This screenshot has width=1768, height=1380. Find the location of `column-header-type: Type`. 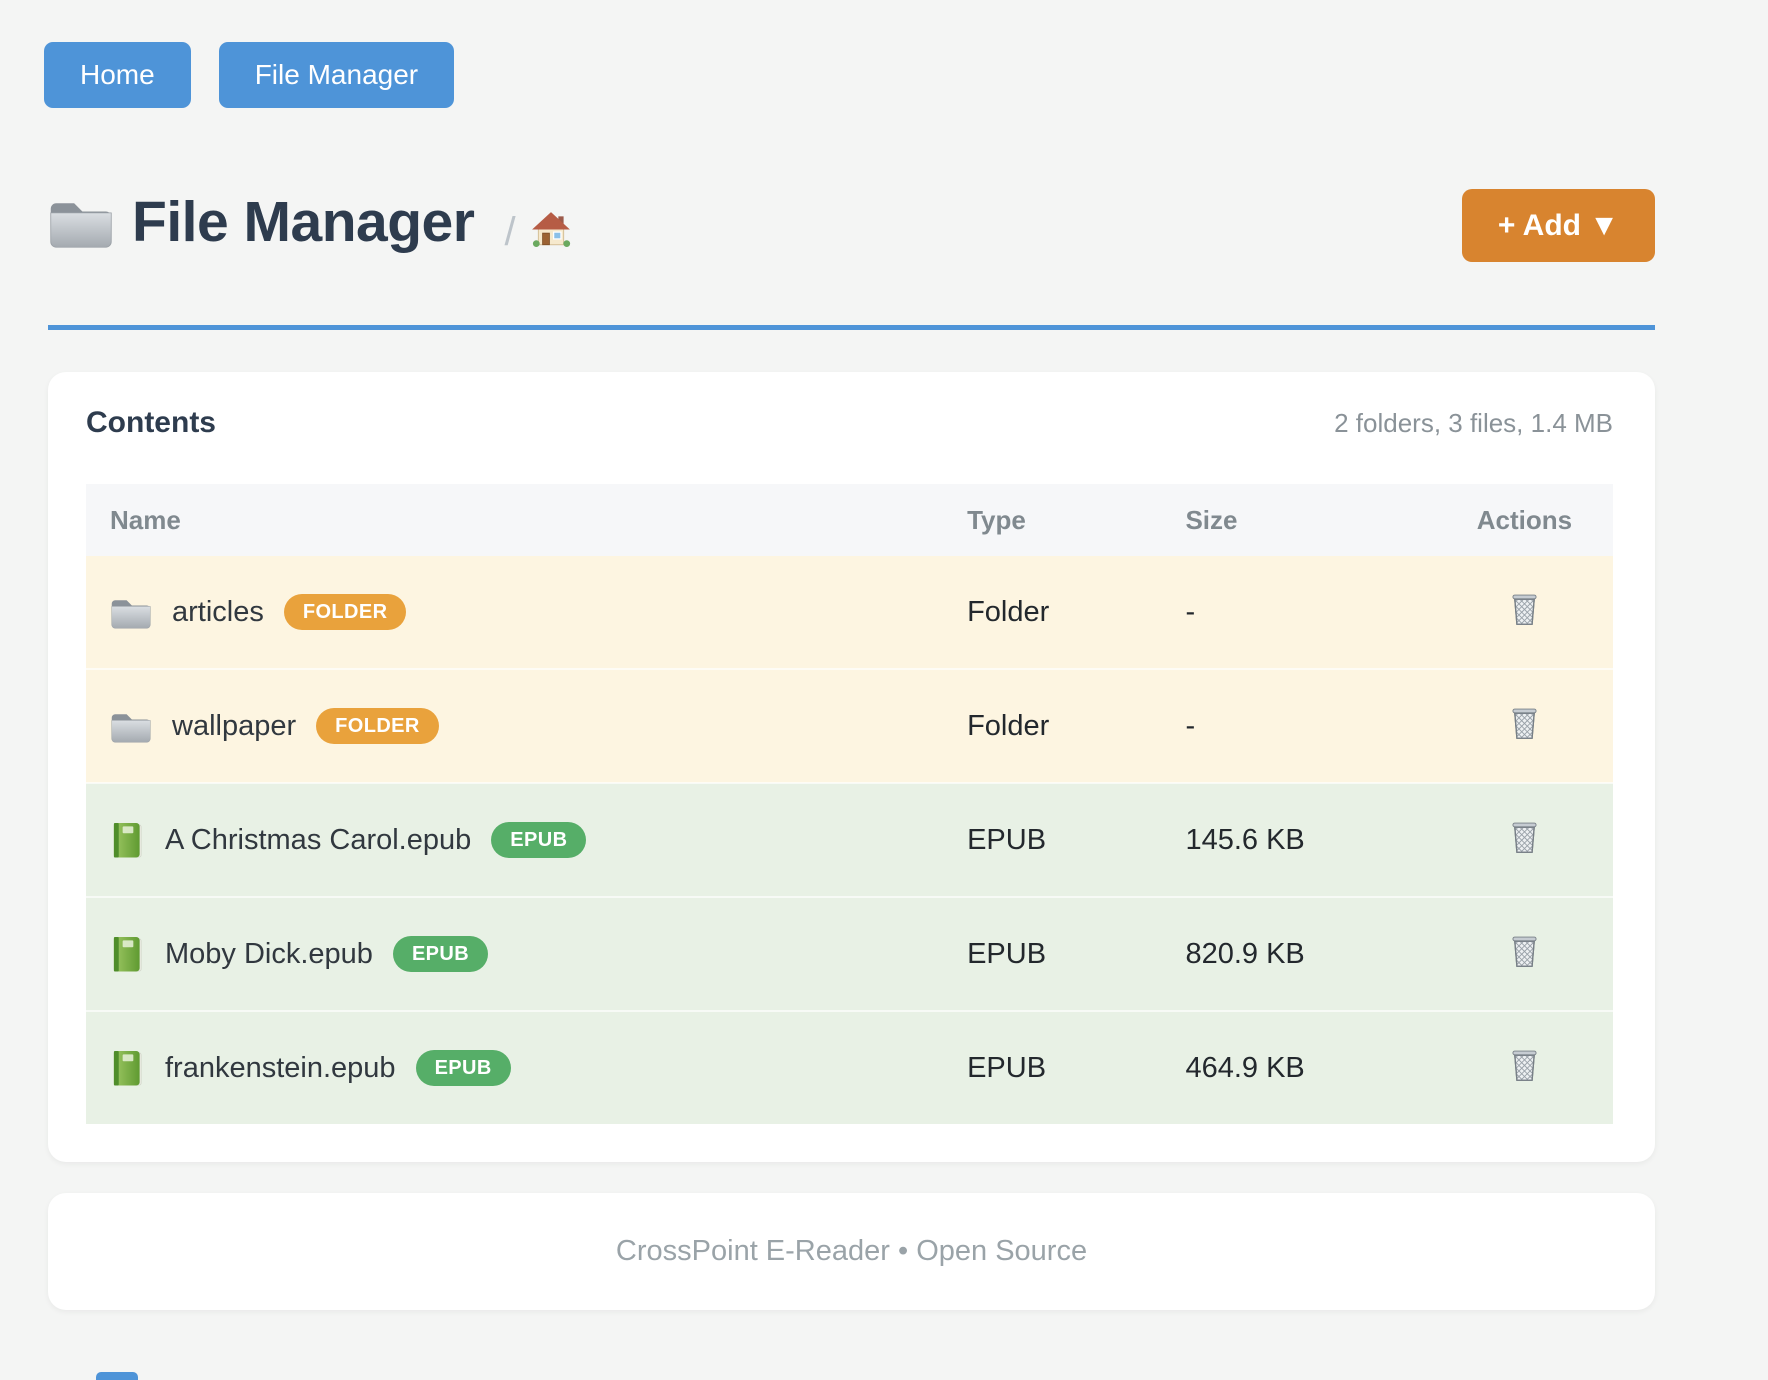

column-header-type: Type is located at coordinates (1076, 520).